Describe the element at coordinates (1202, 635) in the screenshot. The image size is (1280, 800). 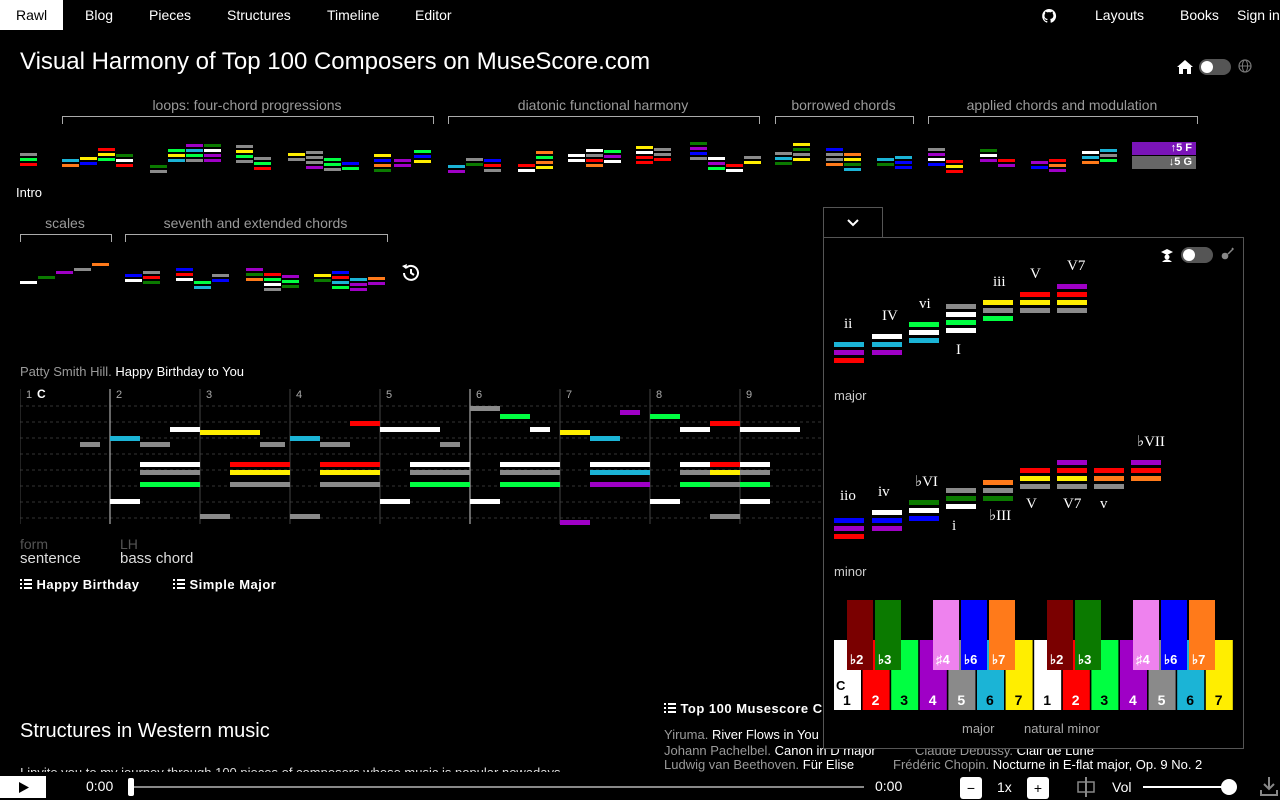
I see `black-key` at that location.